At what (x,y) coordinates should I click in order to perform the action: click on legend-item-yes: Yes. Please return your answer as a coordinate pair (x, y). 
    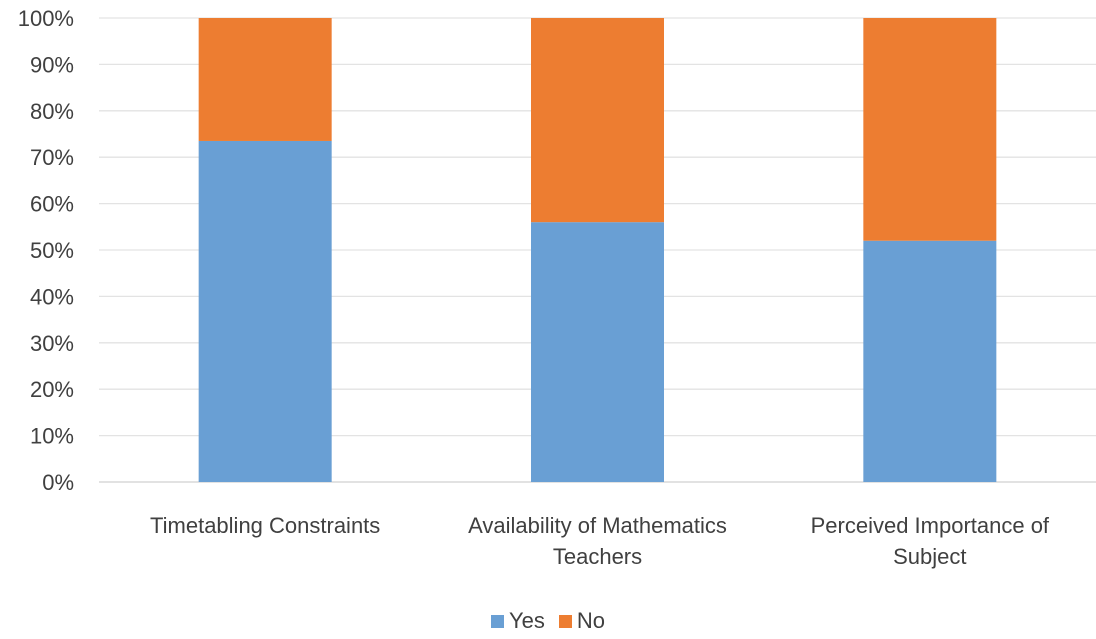
    Looking at the image, I should click on (517, 621).